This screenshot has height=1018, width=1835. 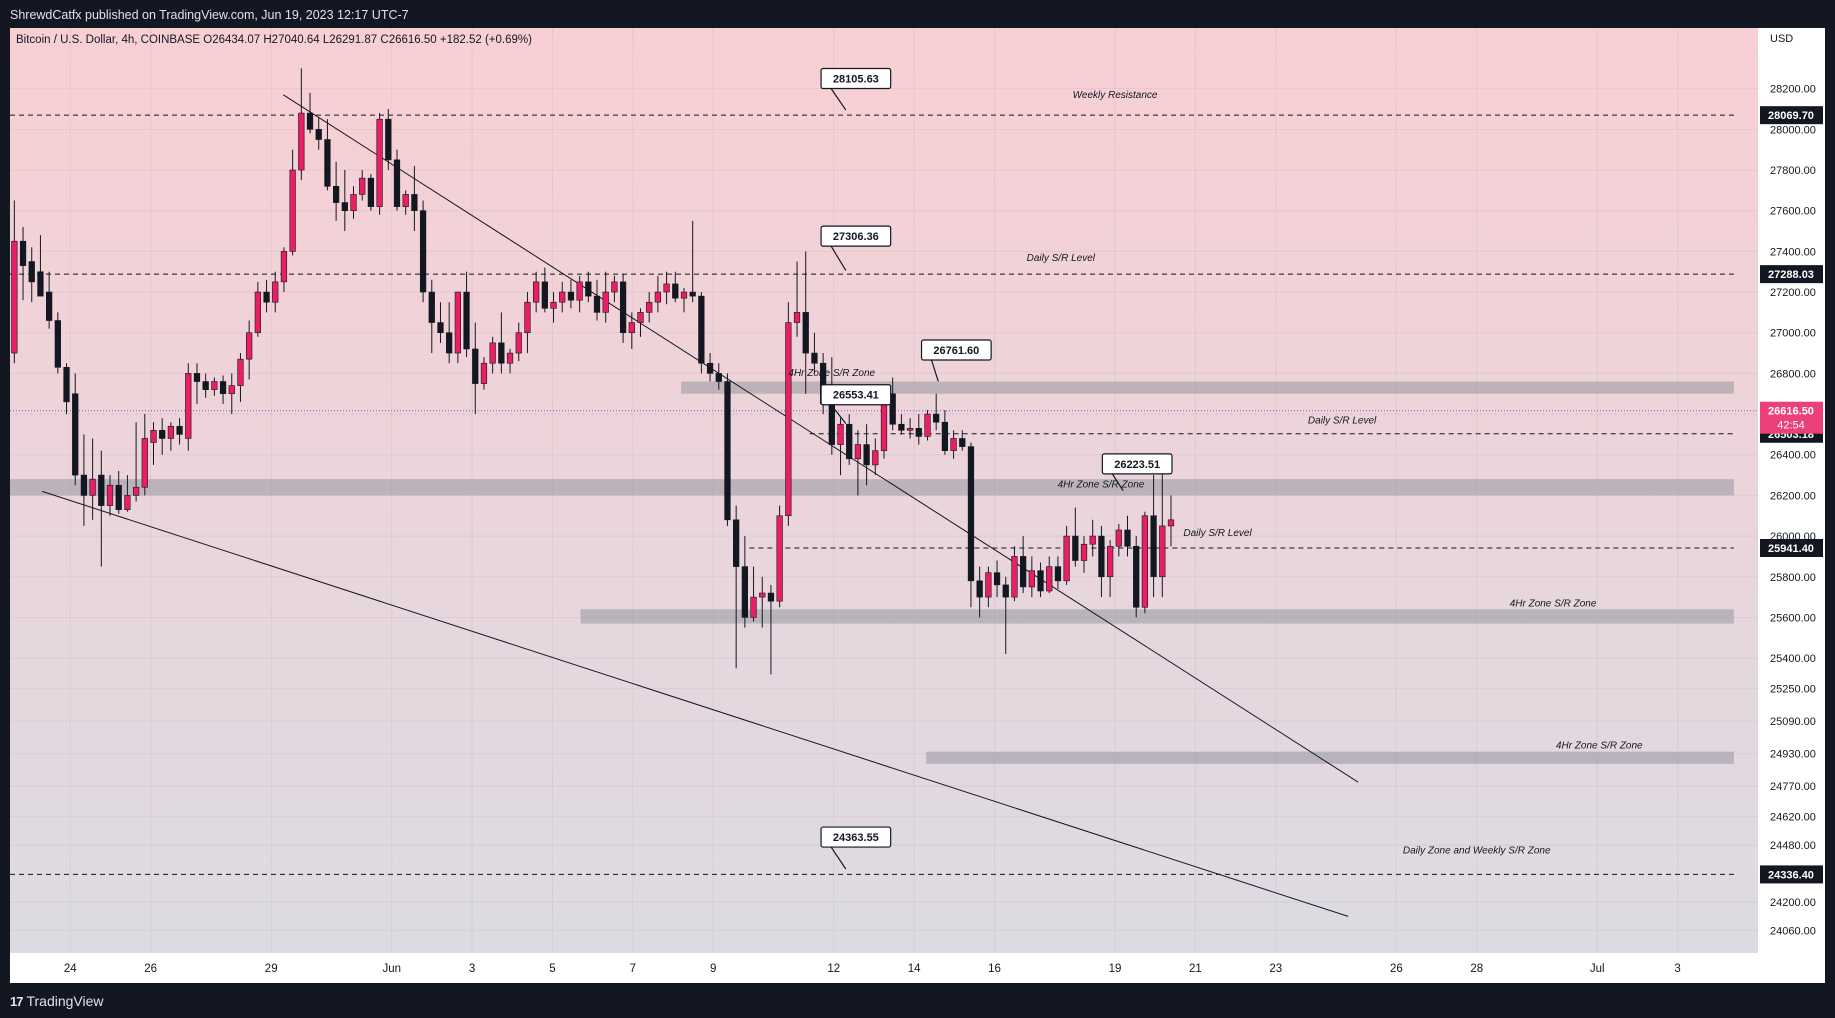 What do you see at coordinates (17, 1001) in the screenshot?
I see `tradingview-logo-icon: 17` at bounding box center [17, 1001].